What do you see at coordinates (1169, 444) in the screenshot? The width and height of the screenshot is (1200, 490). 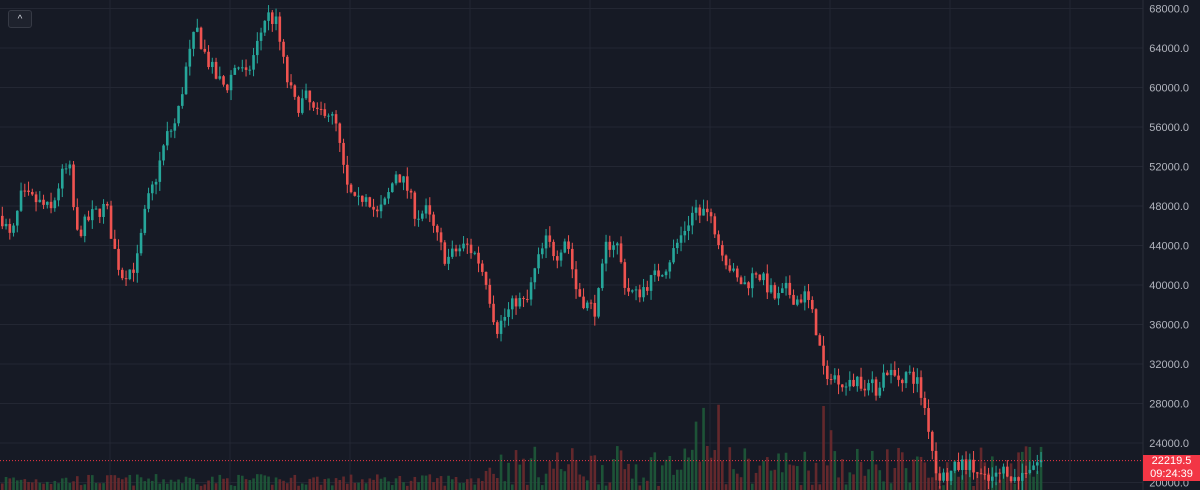 I see `price-tick-label: 24000.0` at bounding box center [1169, 444].